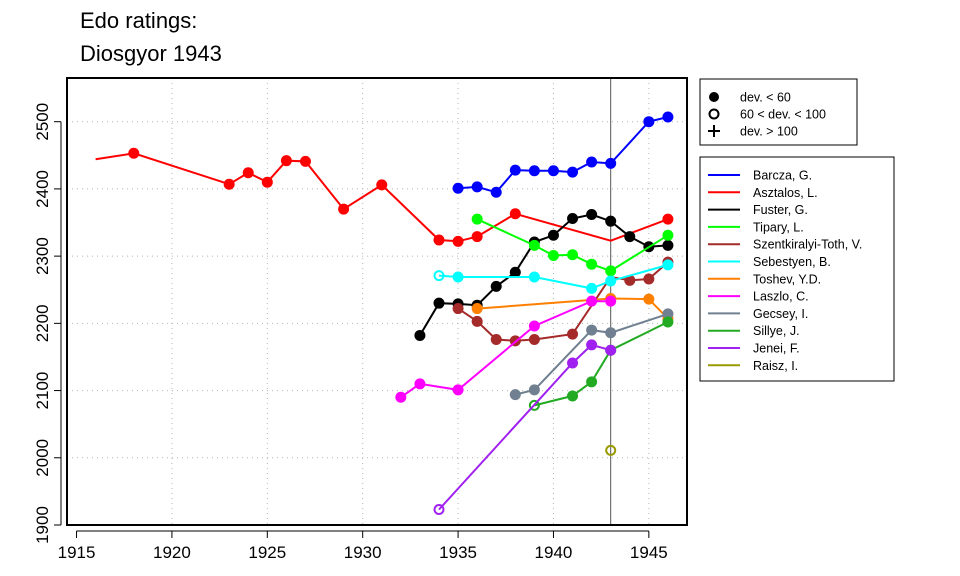 The height and width of the screenshot is (576, 960). Describe the element at coordinates (363, 552) in the screenshot. I see `x-tick-label: 1930` at that location.